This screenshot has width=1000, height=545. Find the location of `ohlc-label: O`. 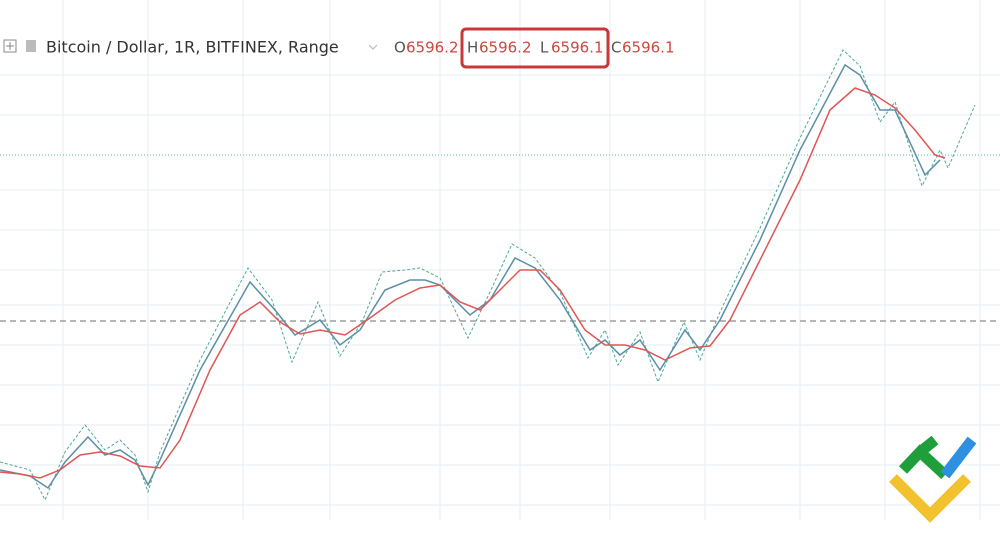

ohlc-label: O is located at coordinates (400, 48).